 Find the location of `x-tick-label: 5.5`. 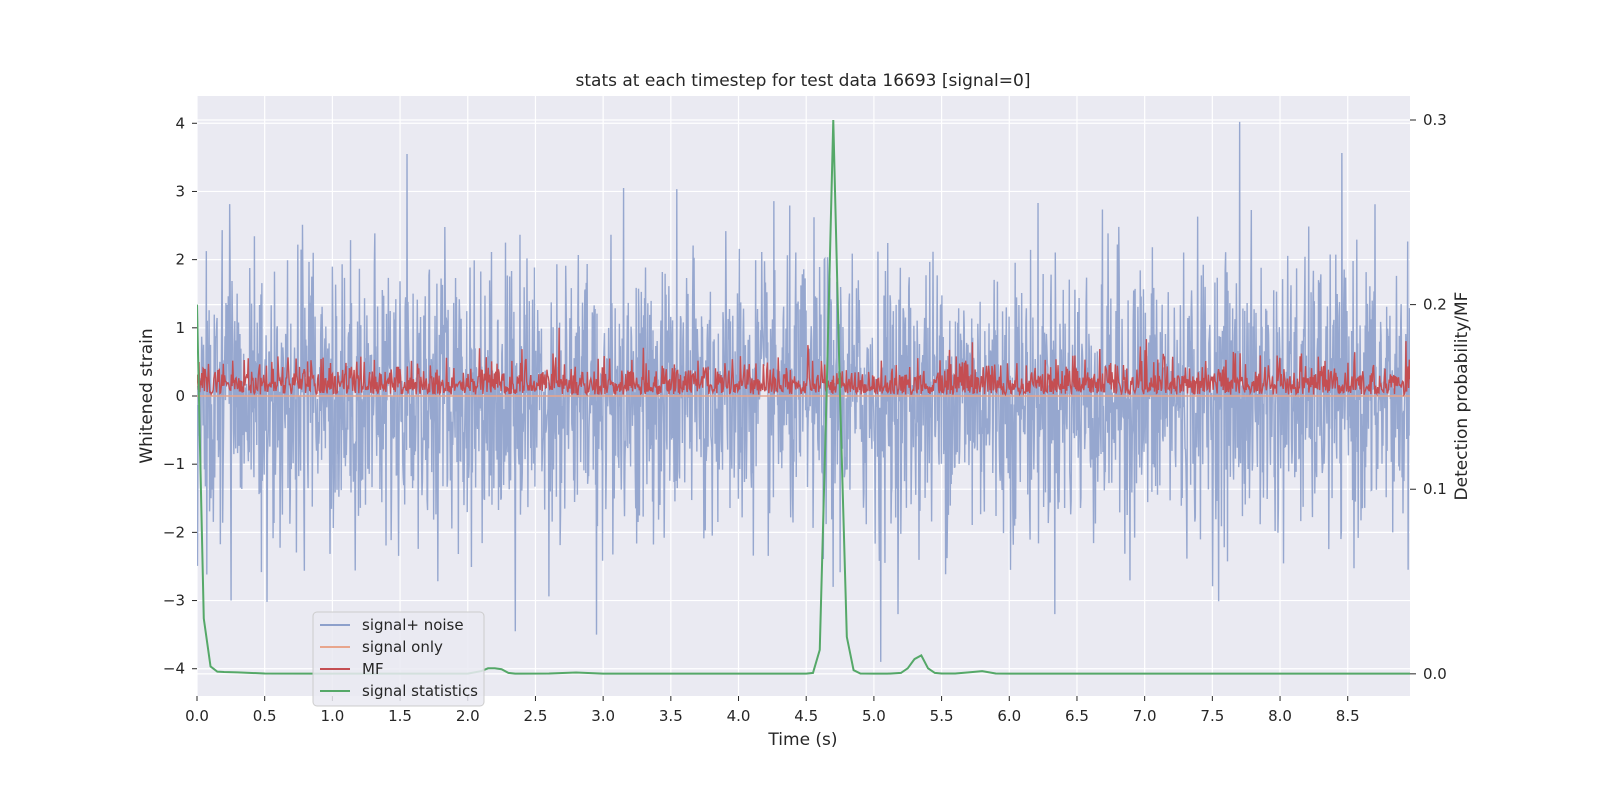

x-tick-label: 5.5 is located at coordinates (942, 716).